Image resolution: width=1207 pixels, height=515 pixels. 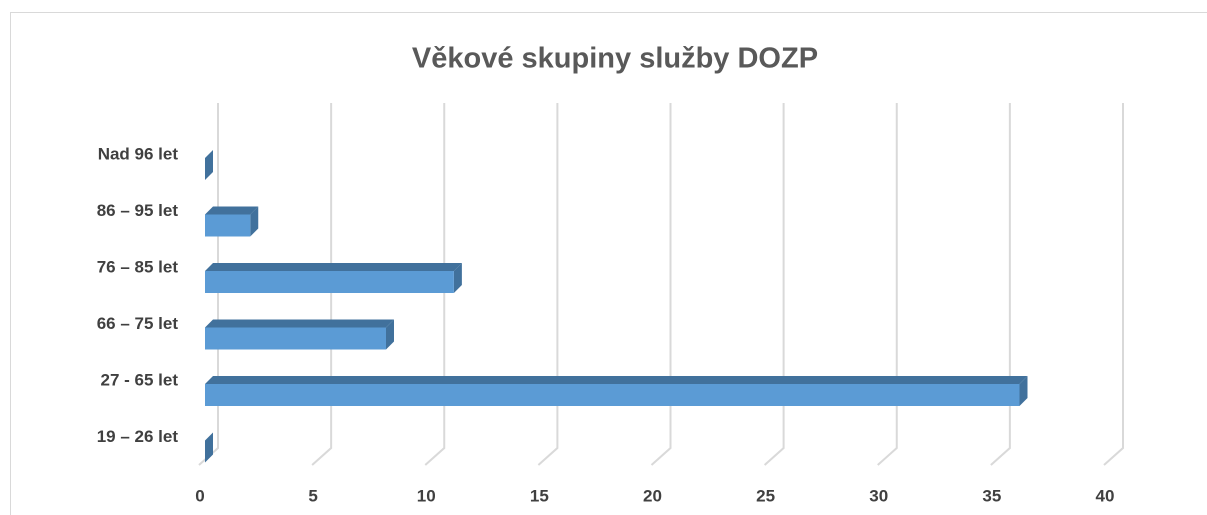 I want to click on y-tick-label: 76 – 85 let, so click(x=138, y=266).